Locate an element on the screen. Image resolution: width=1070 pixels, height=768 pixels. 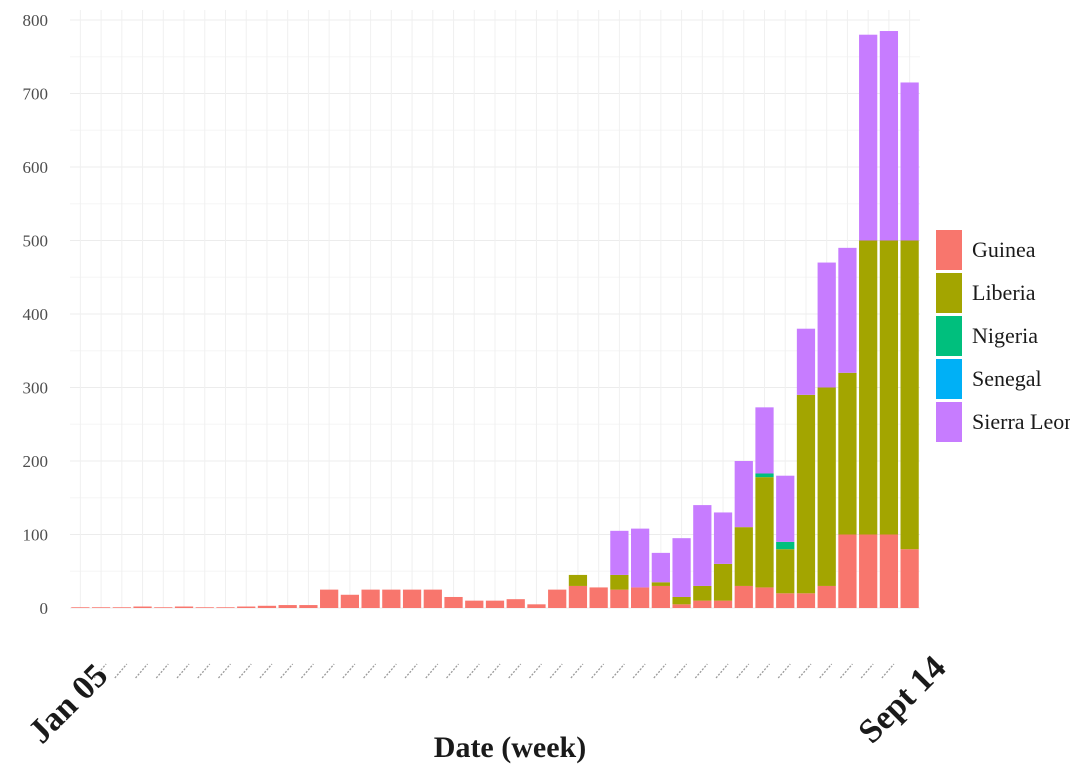
y-tick-label: 800 is located at coordinates (36, 20).